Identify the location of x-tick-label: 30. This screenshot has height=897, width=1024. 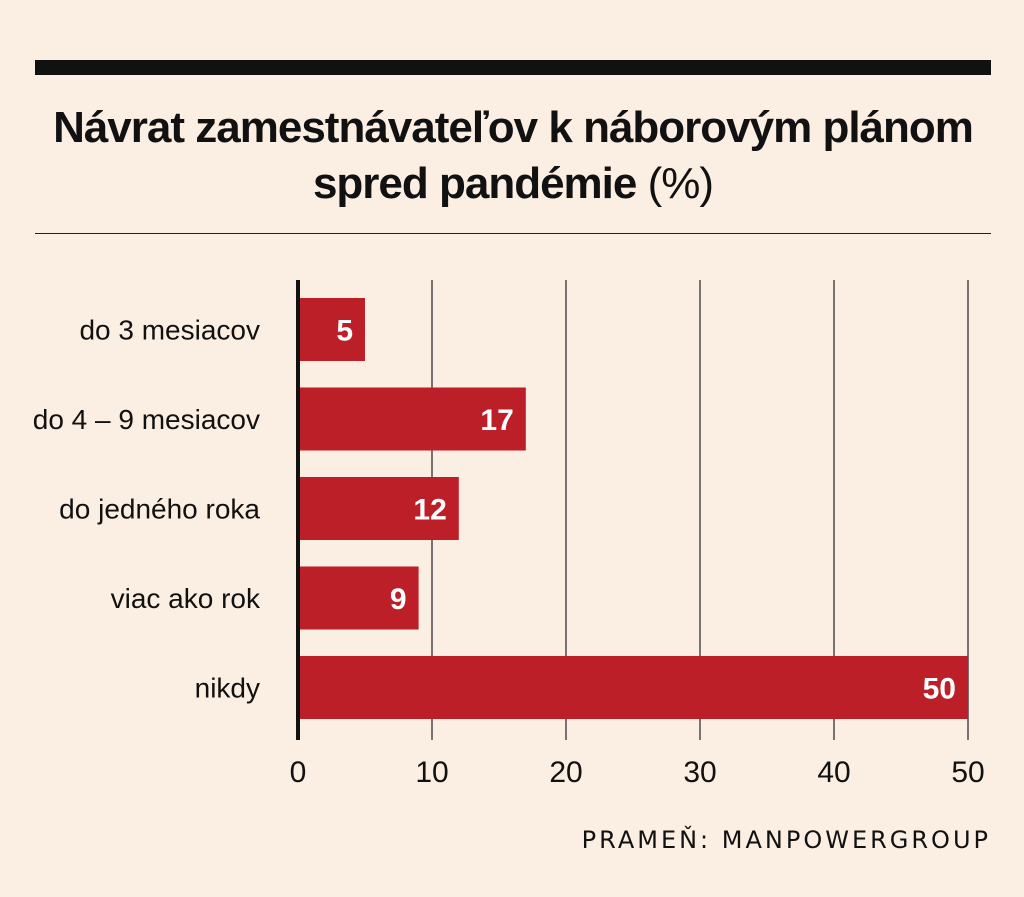
(699, 772).